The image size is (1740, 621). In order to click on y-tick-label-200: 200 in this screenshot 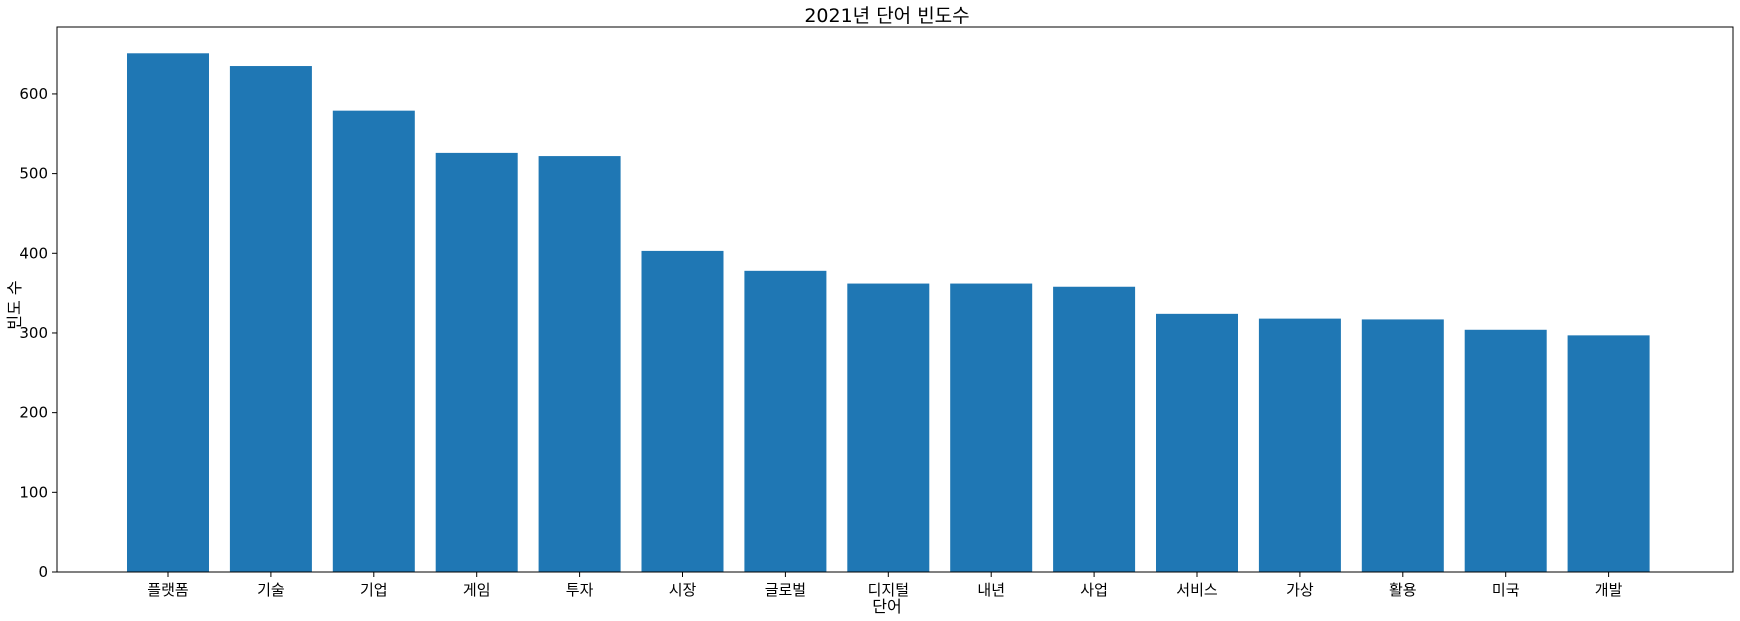, I will do `click(33, 413)`.